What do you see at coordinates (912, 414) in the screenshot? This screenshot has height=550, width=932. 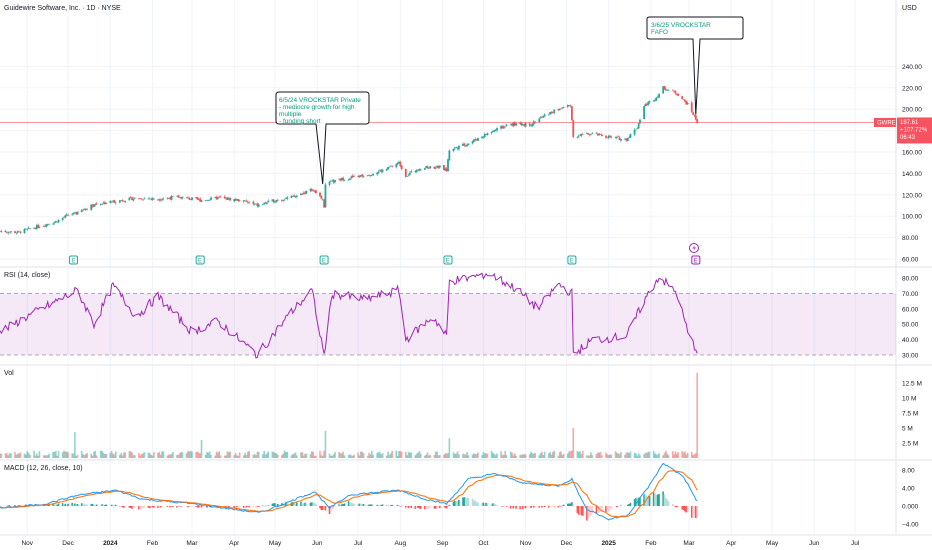 I see `volume-axis: 12.5 M 10 M 7.5 M 5 M 2.5 M` at bounding box center [912, 414].